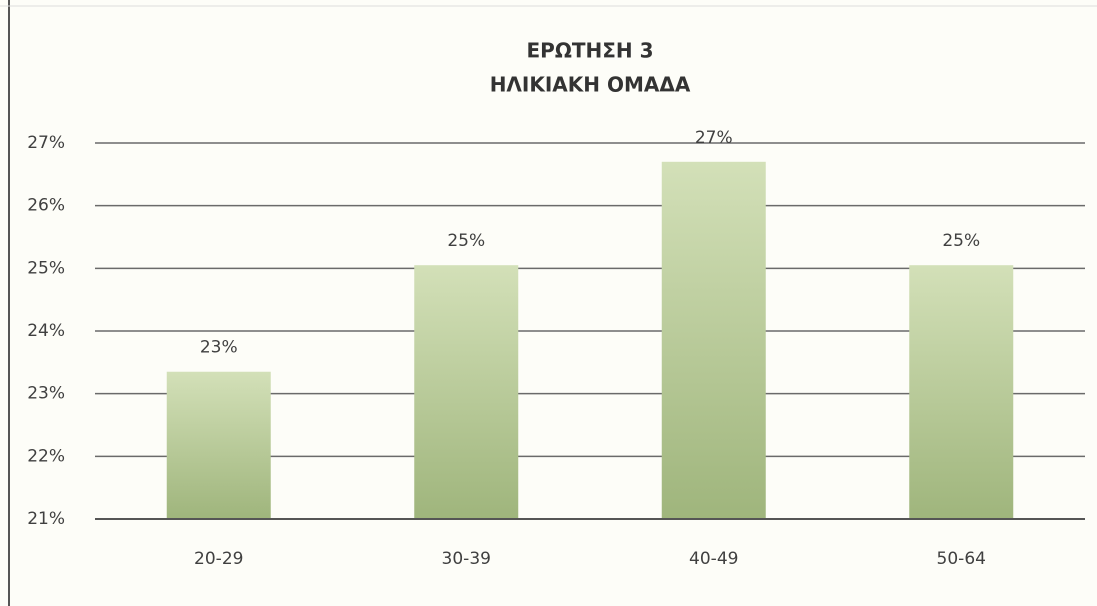  I want to click on y-tick-label: 23%, so click(46, 394).